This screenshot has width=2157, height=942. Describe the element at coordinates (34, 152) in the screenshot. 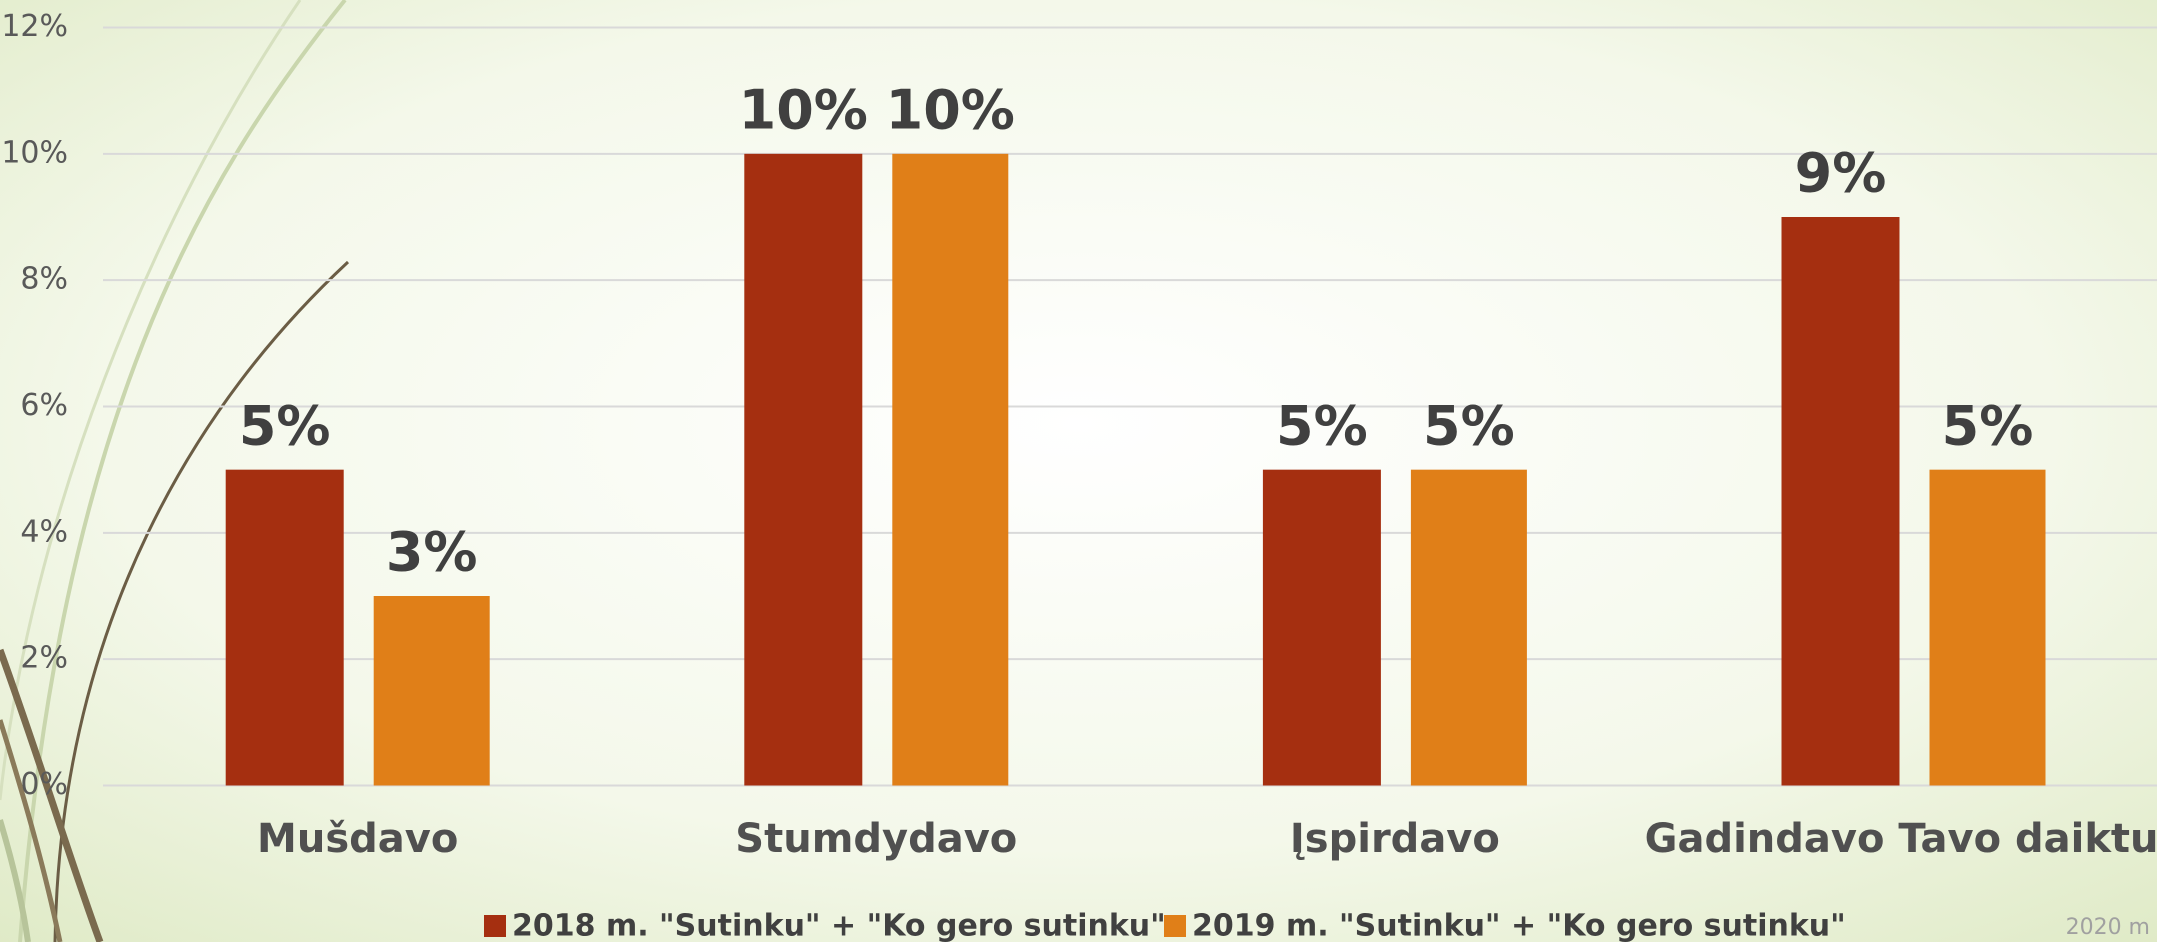

I see `y-tick-label: 10%` at that location.